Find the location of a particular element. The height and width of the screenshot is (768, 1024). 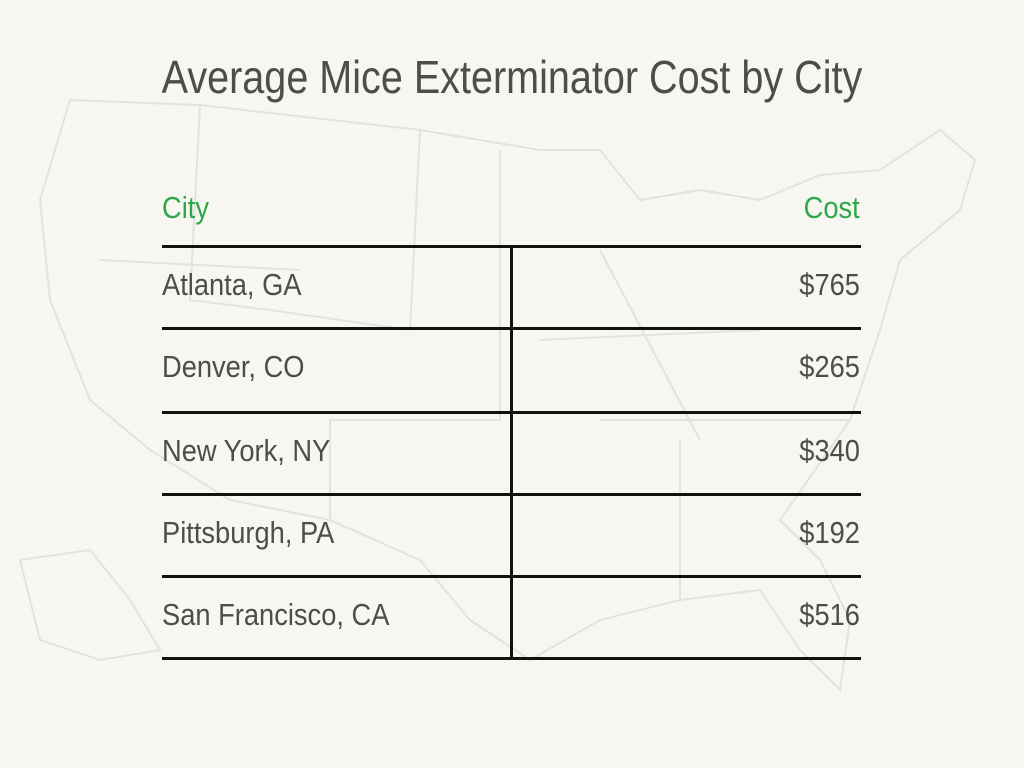

column-header: Cost is located at coordinates (831, 207).